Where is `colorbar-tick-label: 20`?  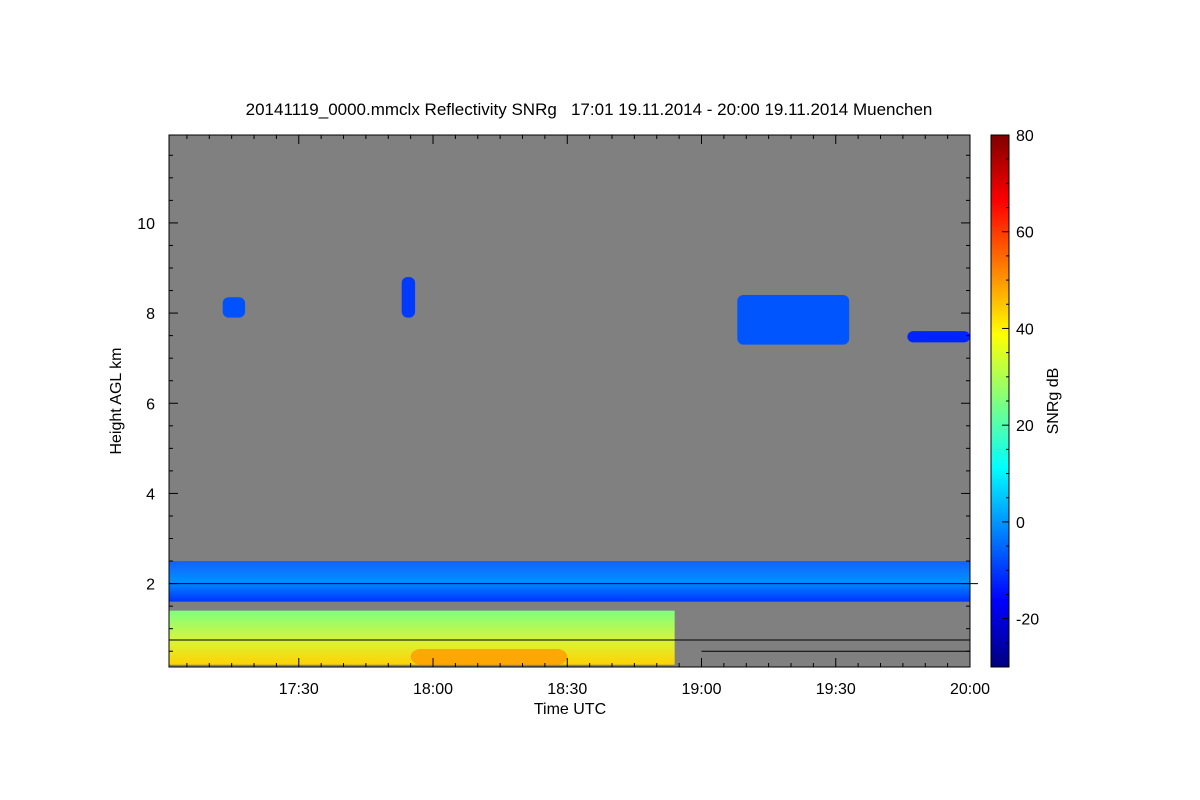
colorbar-tick-label: 20 is located at coordinates (1025, 426).